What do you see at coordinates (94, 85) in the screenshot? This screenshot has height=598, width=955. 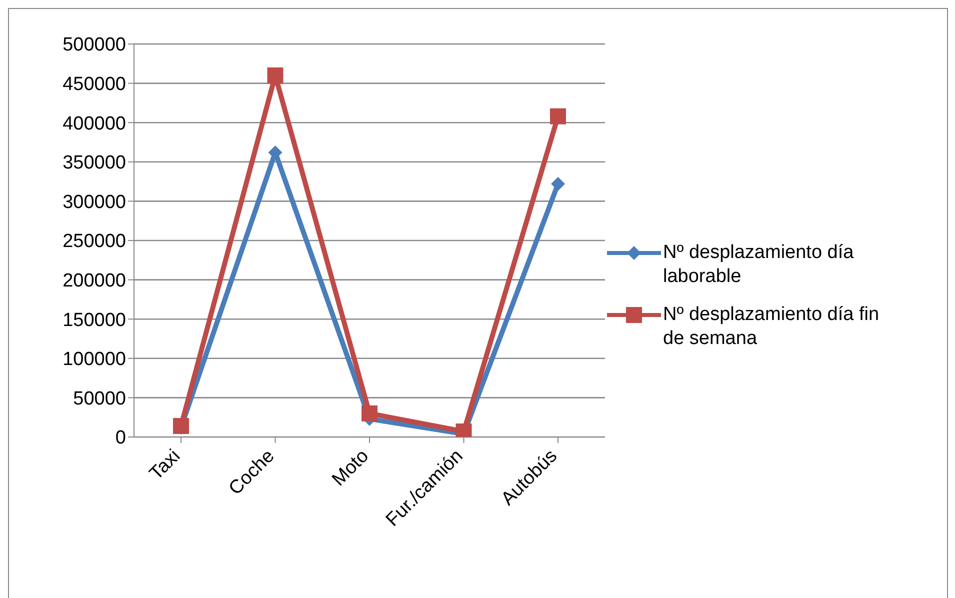 I see `y-tick-label: 450000` at bounding box center [94, 85].